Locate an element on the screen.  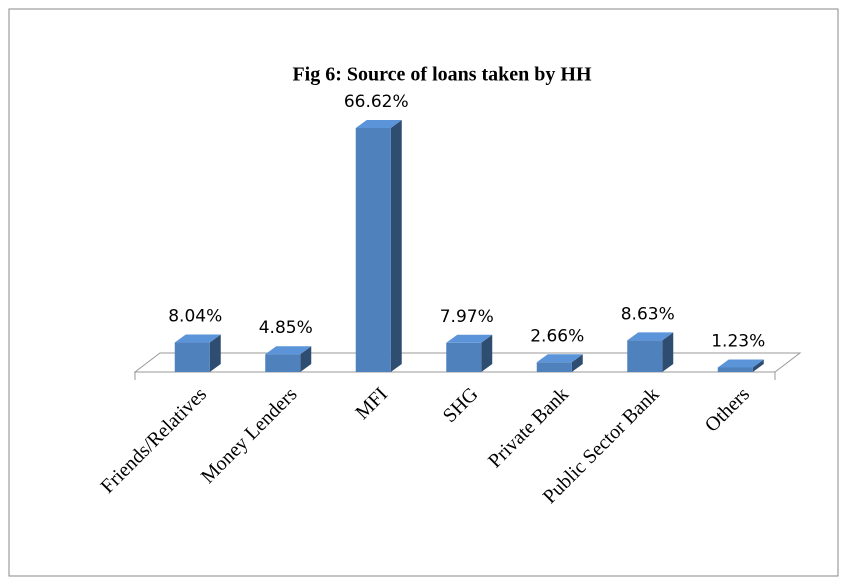
value-label: 4.85% is located at coordinates (286, 328).